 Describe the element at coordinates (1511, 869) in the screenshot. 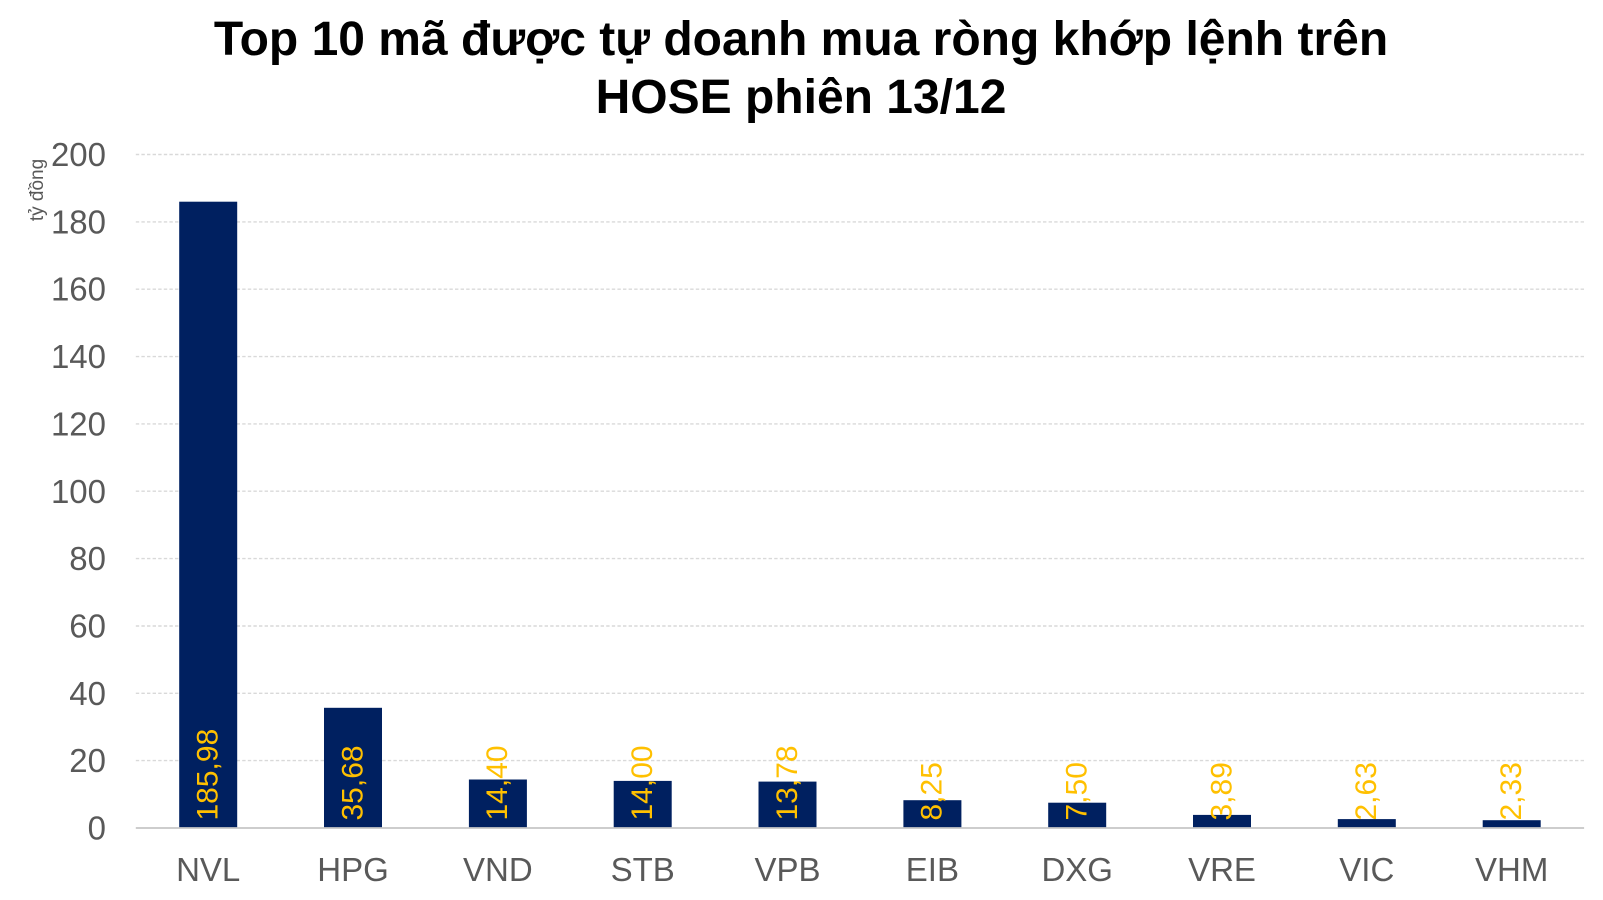

I see `svg-text: VHM` at that location.